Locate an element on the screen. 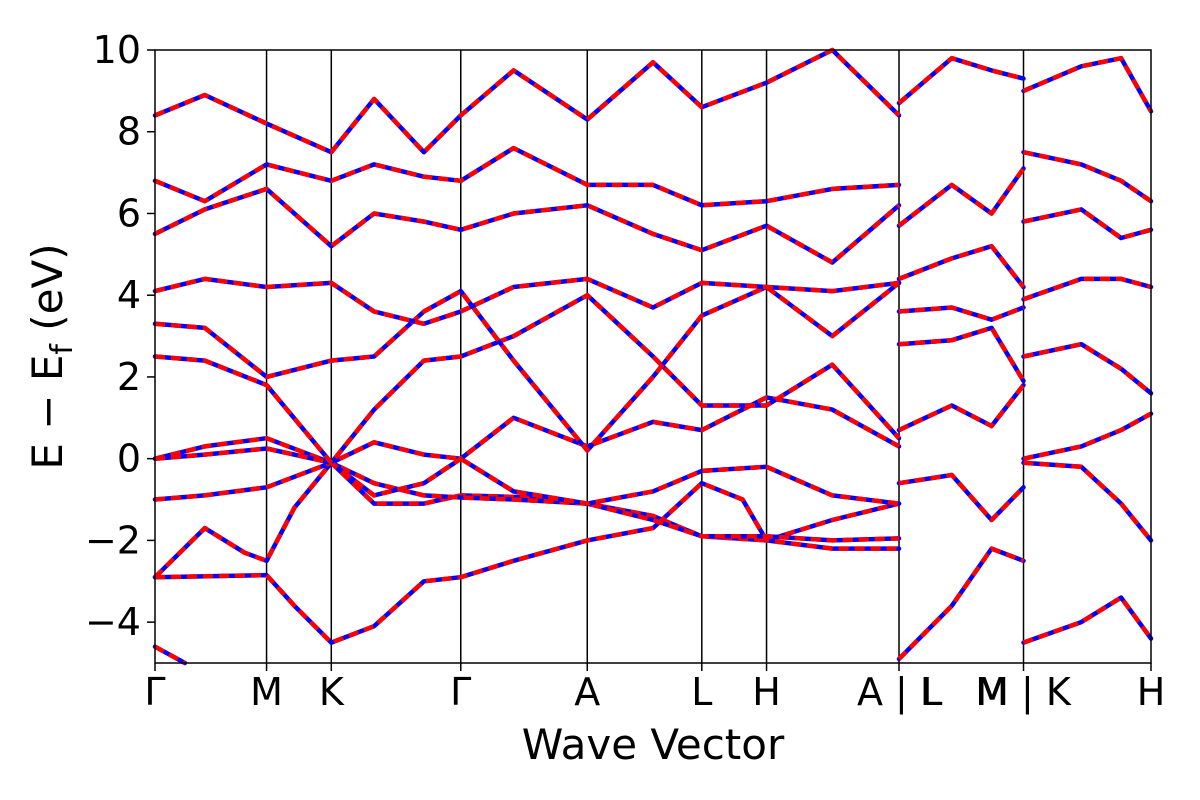  x-tick-label: A | L is located at coordinates (899, 692).